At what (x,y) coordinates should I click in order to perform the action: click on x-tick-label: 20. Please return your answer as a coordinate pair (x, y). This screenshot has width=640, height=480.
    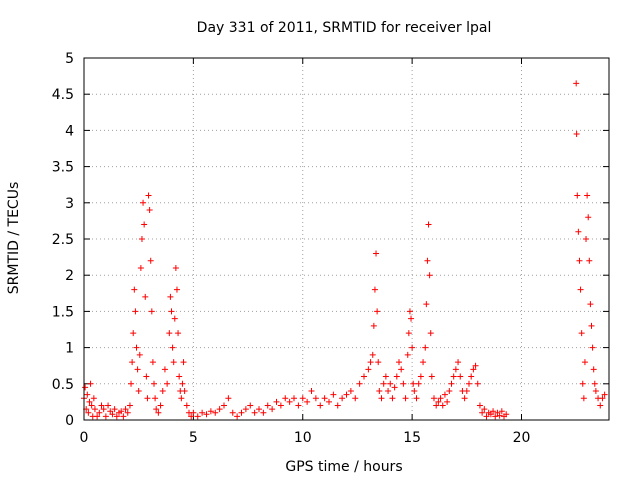
    Looking at the image, I should click on (522, 438).